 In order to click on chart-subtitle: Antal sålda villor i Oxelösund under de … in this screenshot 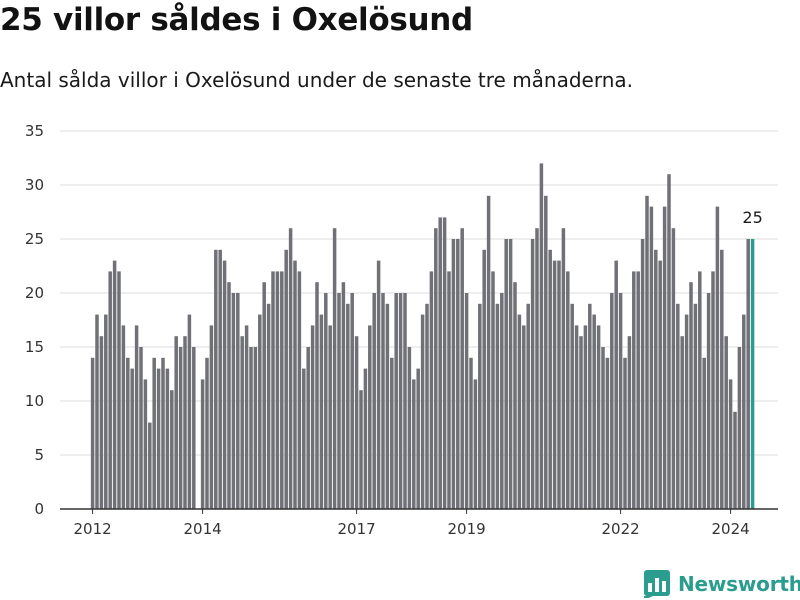, I will do `click(317, 80)`.